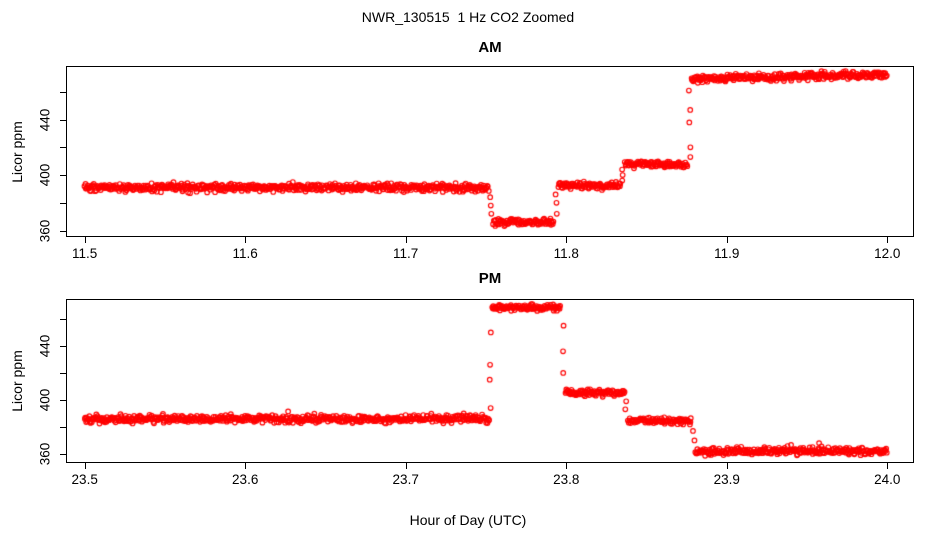 The image size is (936, 540). Describe the element at coordinates (566, 253) in the screenshot. I see `am-x-tick-label: 11.8` at that location.